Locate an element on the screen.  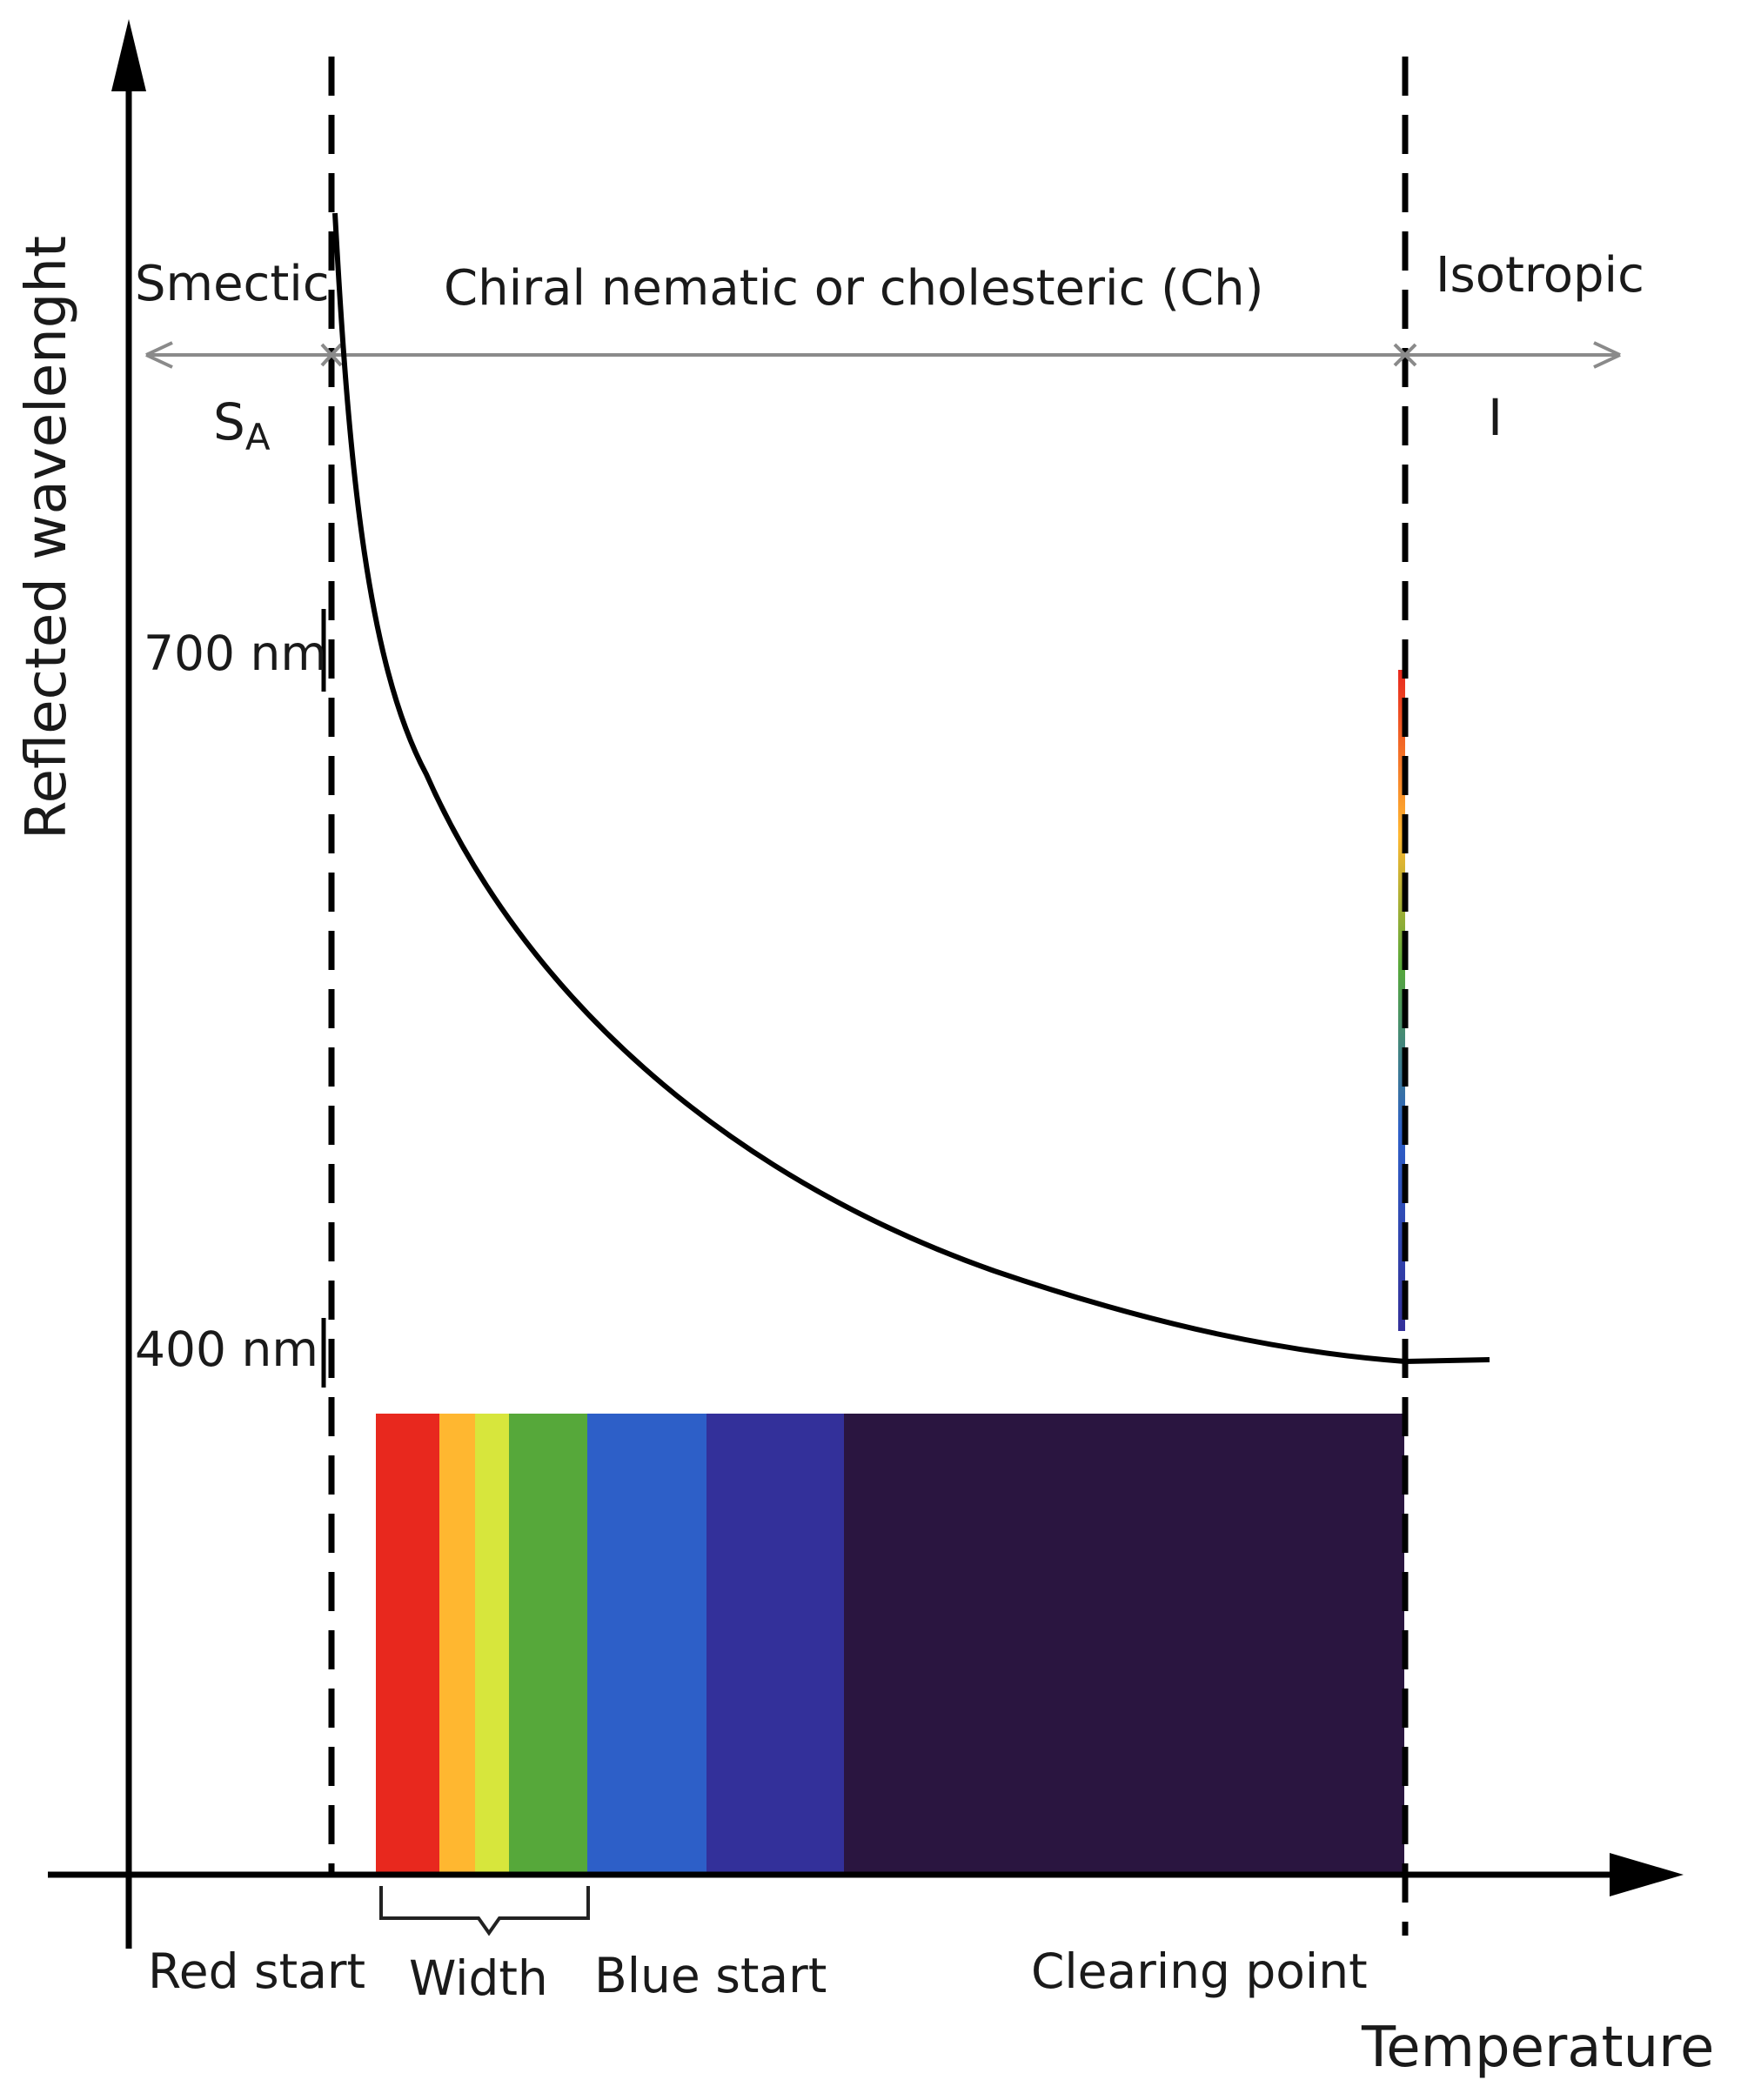
x-axis-arrowhead is located at coordinates (1647, 1874).